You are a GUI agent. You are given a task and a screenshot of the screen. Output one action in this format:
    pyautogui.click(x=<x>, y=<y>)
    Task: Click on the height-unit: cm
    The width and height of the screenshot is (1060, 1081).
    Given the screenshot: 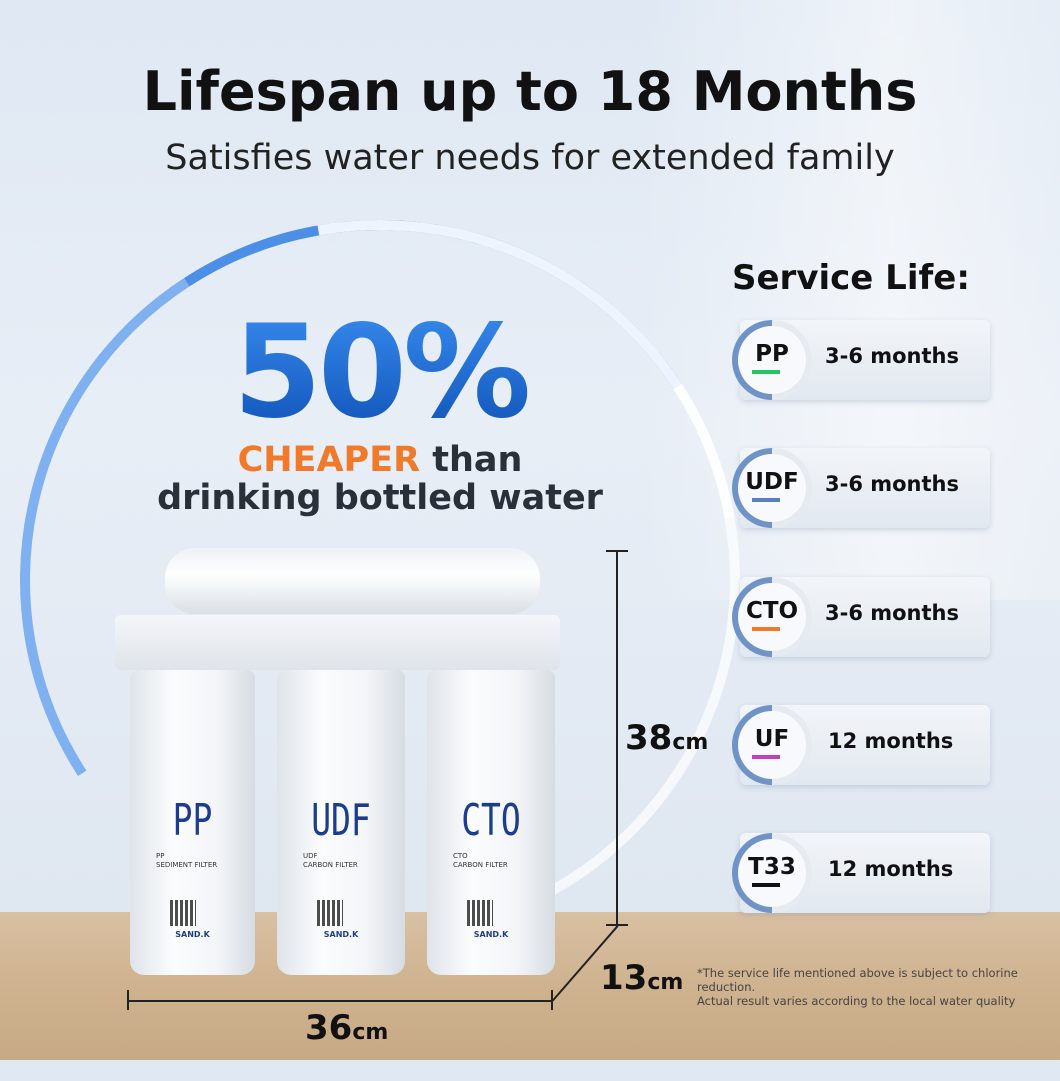 What is the action you would take?
    pyautogui.click(x=690, y=742)
    